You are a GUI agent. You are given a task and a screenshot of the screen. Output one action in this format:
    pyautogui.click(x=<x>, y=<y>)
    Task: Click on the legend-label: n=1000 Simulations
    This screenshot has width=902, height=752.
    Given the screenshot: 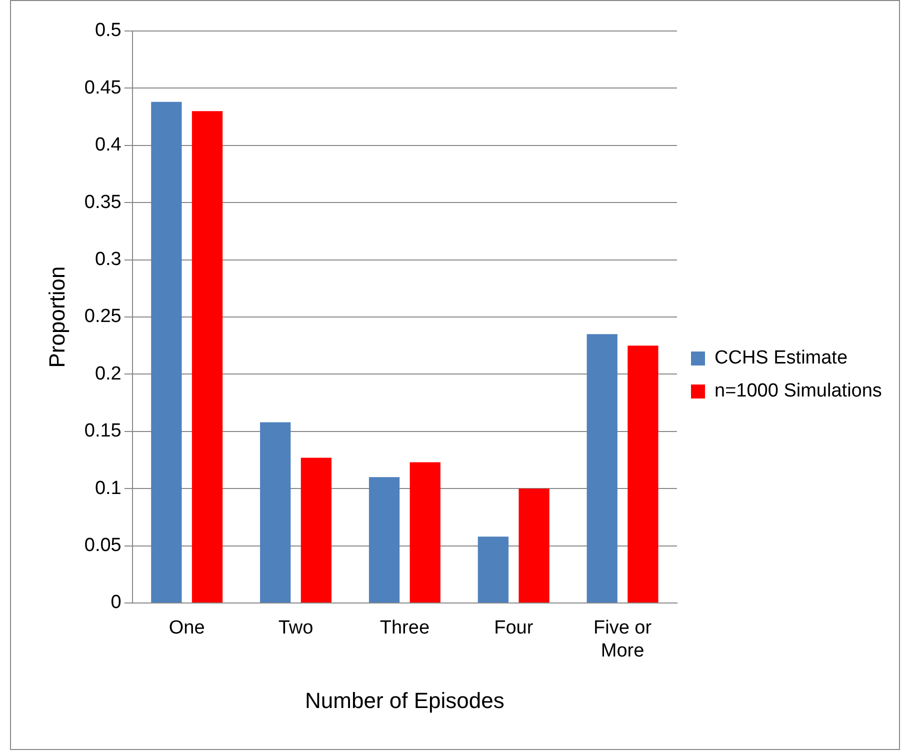 What is the action you would take?
    pyautogui.click(x=798, y=391)
    